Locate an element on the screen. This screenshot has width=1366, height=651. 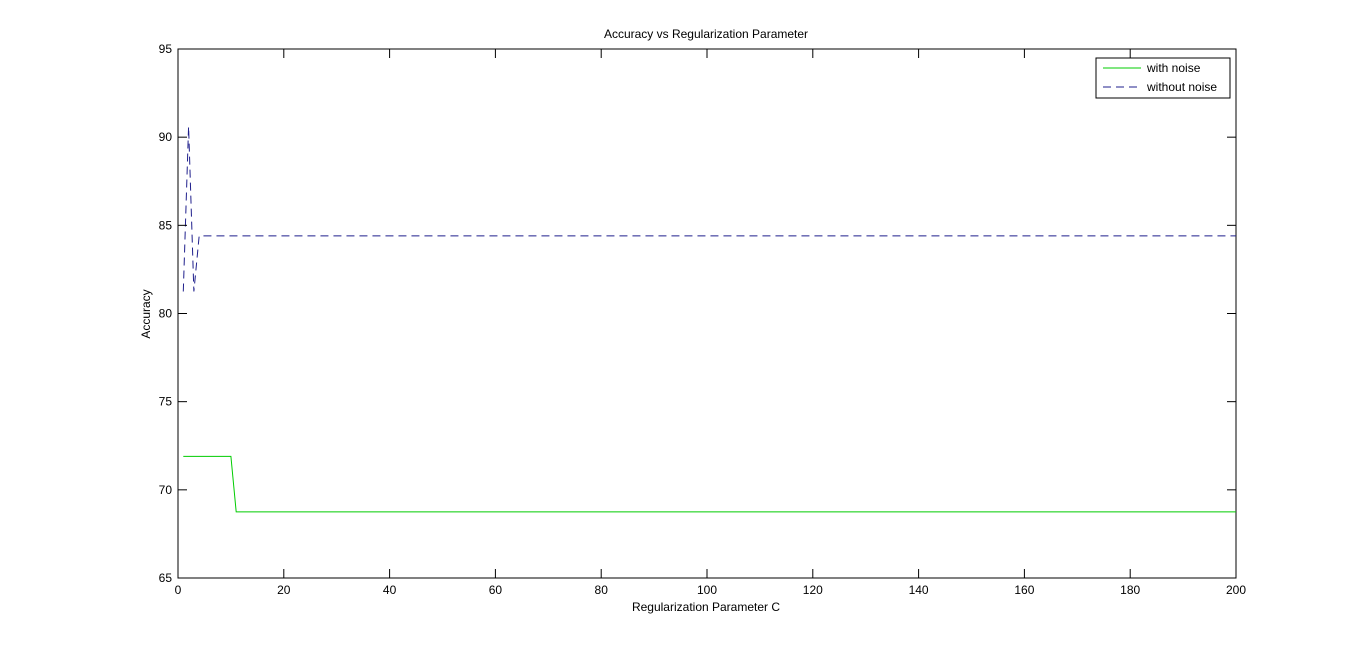
legend-label-with-noise: with noise is located at coordinates (1173, 68).